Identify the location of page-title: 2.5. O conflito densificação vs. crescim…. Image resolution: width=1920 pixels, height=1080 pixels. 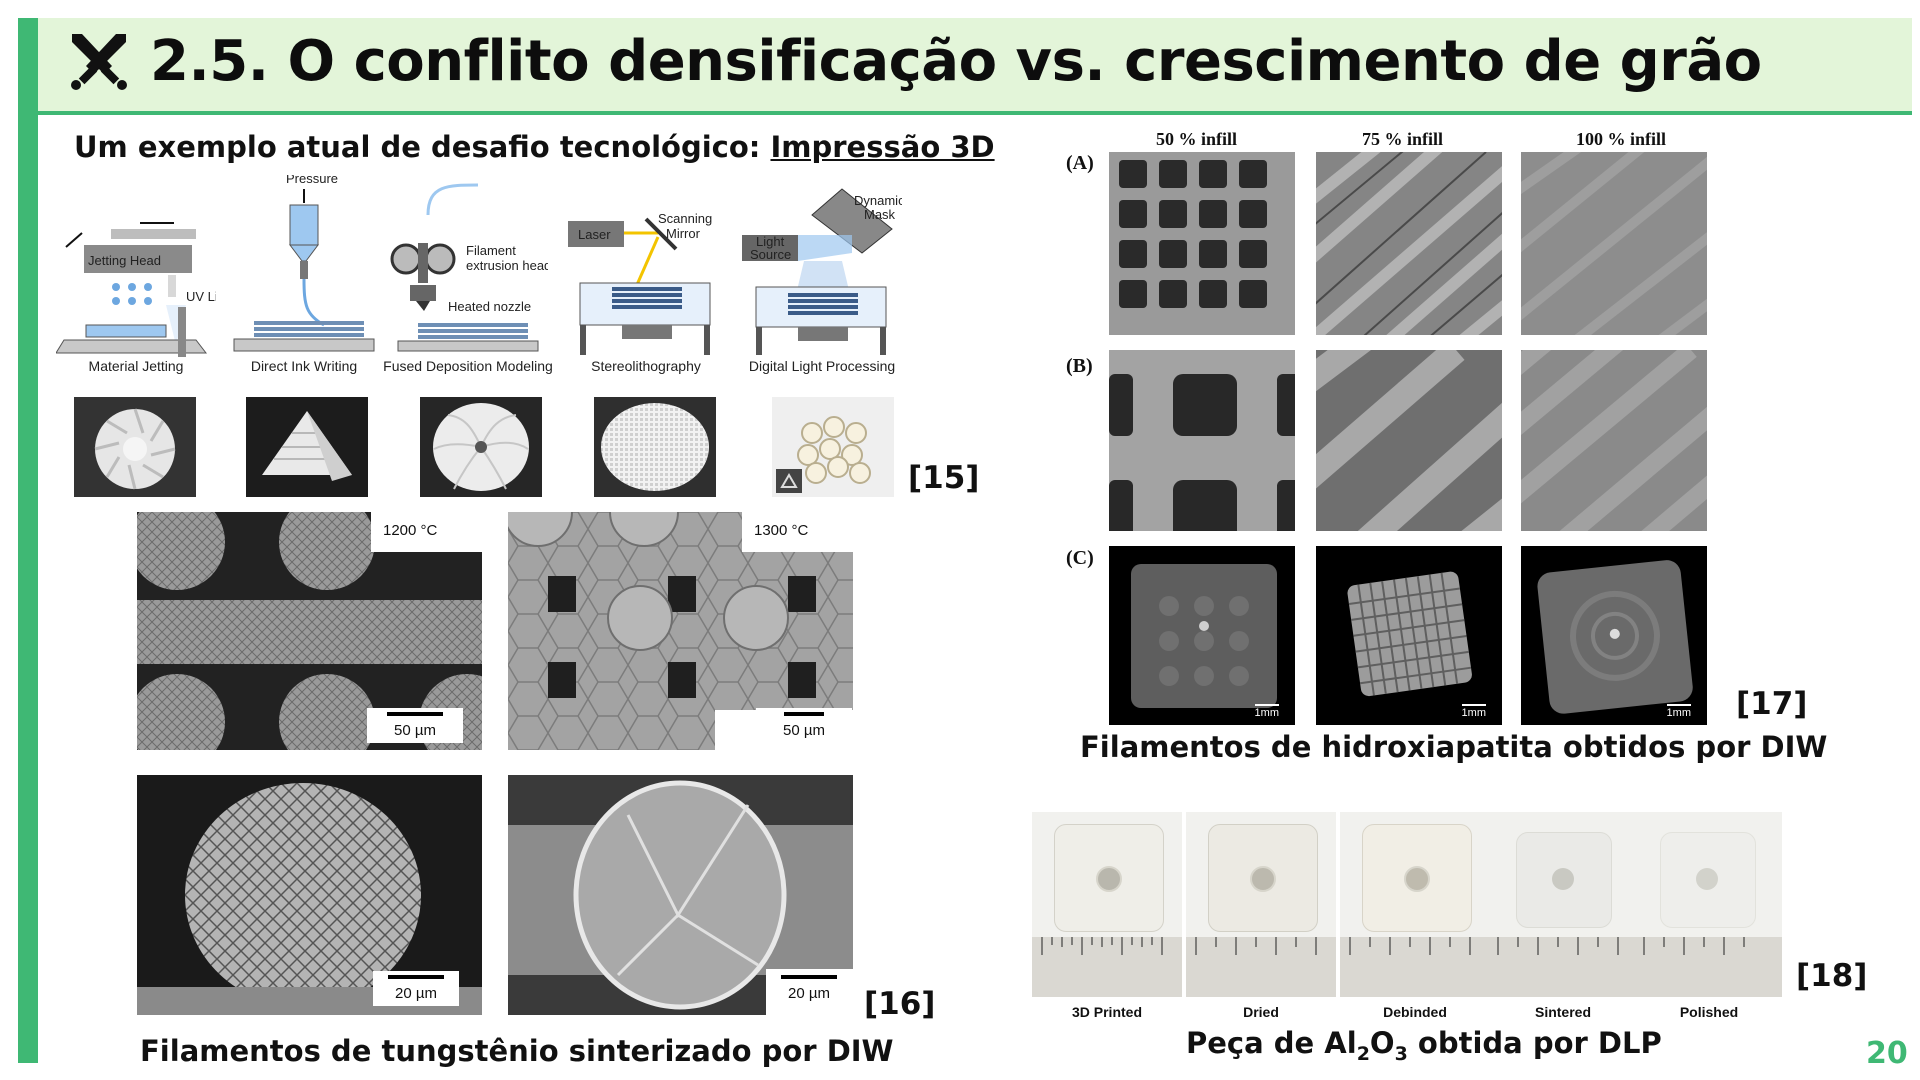
(956, 61).